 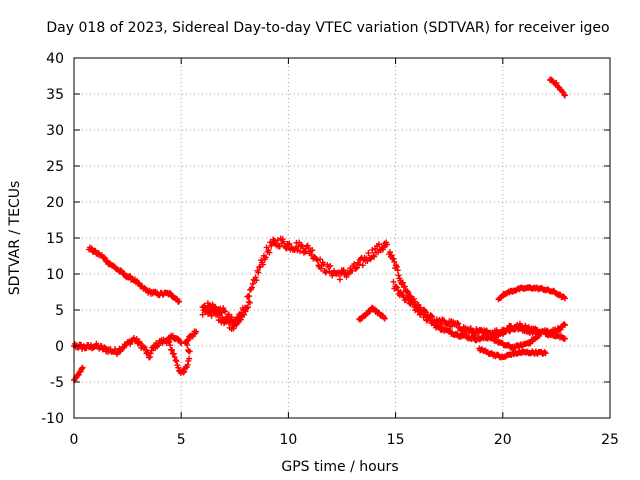 I want to click on x-tick-label: 0, so click(x=74, y=440).